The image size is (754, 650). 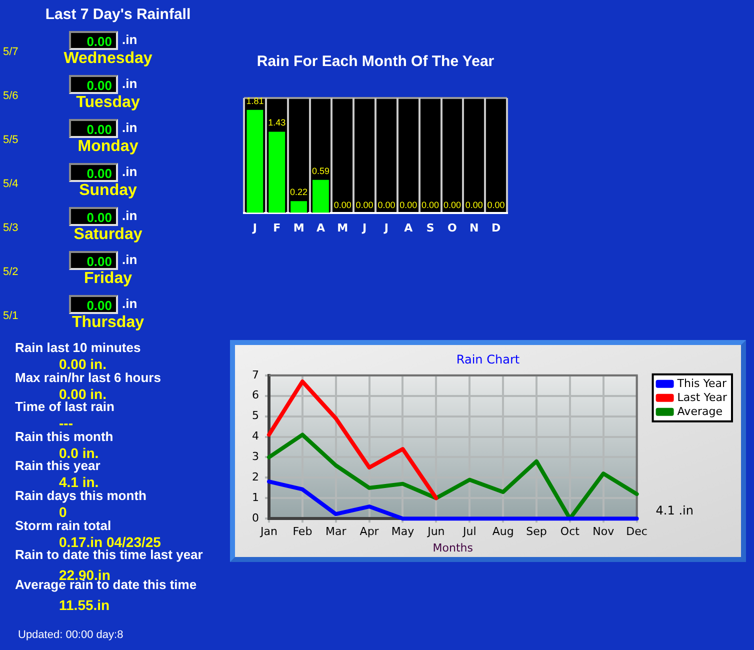 What do you see at coordinates (80, 495) in the screenshot?
I see `text: Rain days this month` at bounding box center [80, 495].